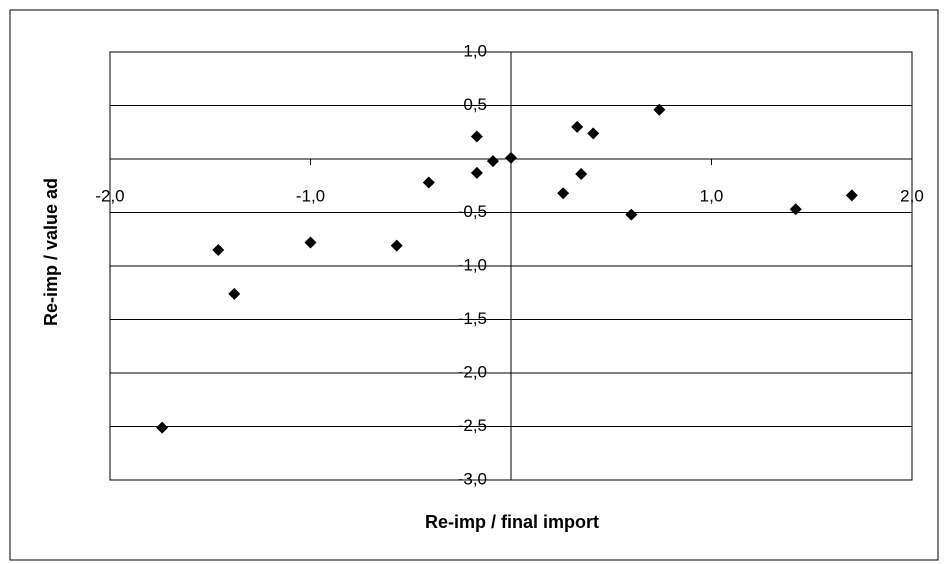 The image size is (946, 564). I want to click on x-axis-title: Re-imp / final import, so click(512, 522).